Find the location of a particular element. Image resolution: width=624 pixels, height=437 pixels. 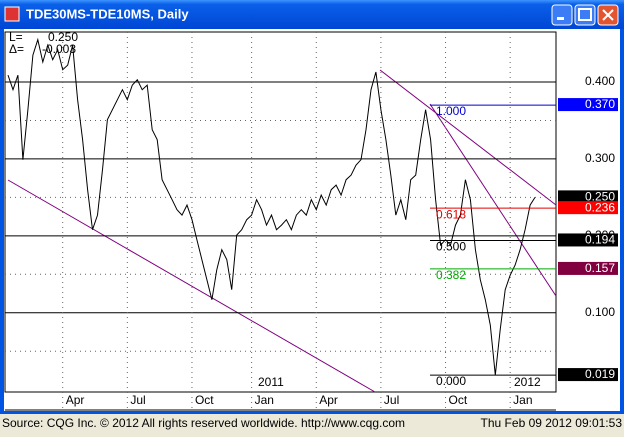

year-label: 2011 is located at coordinates (271, 382).